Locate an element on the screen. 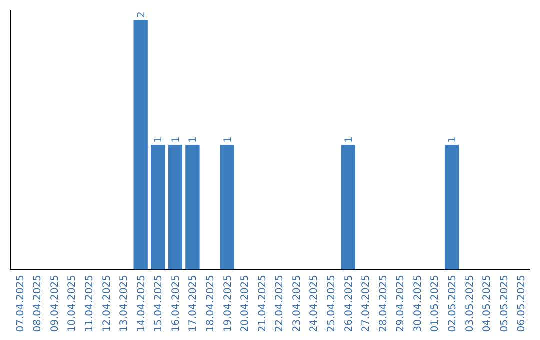 The width and height of the screenshot is (540, 340). x-tick-label: 01.05.2025 is located at coordinates (436, 303).